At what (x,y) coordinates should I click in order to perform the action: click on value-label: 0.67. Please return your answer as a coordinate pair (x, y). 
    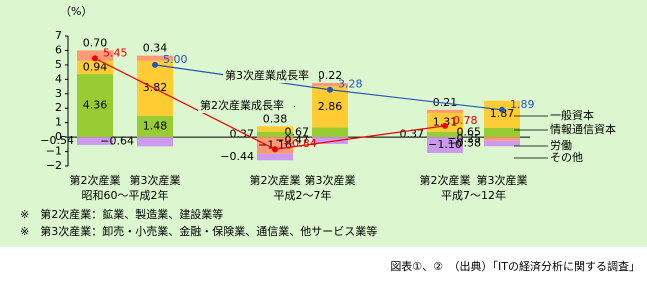
    Looking at the image, I should click on (297, 131).